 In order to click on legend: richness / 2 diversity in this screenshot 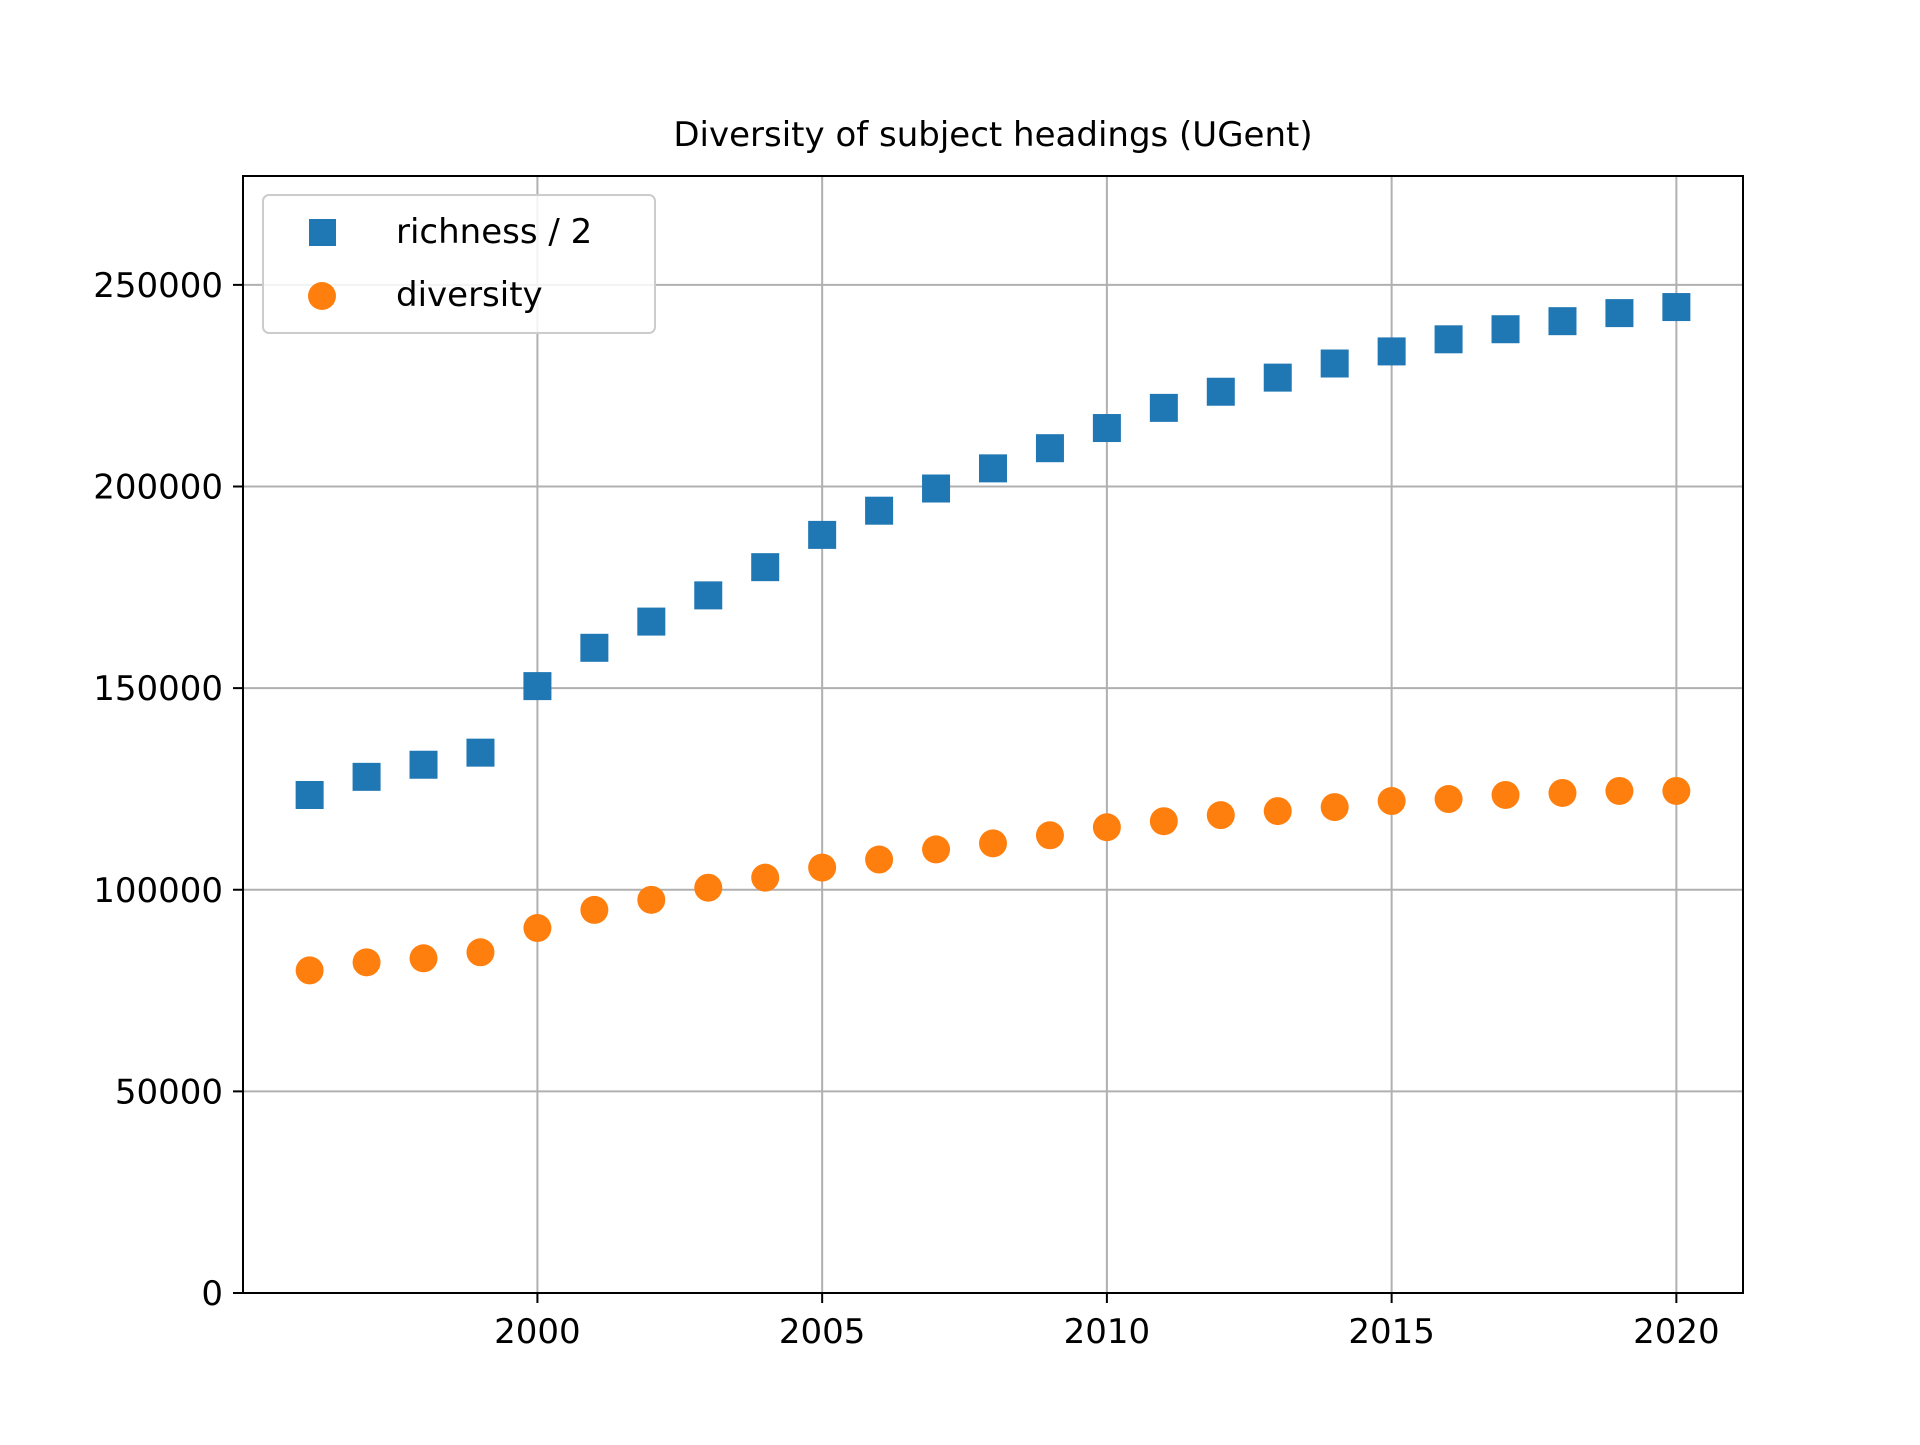, I will do `click(459, 264)`.